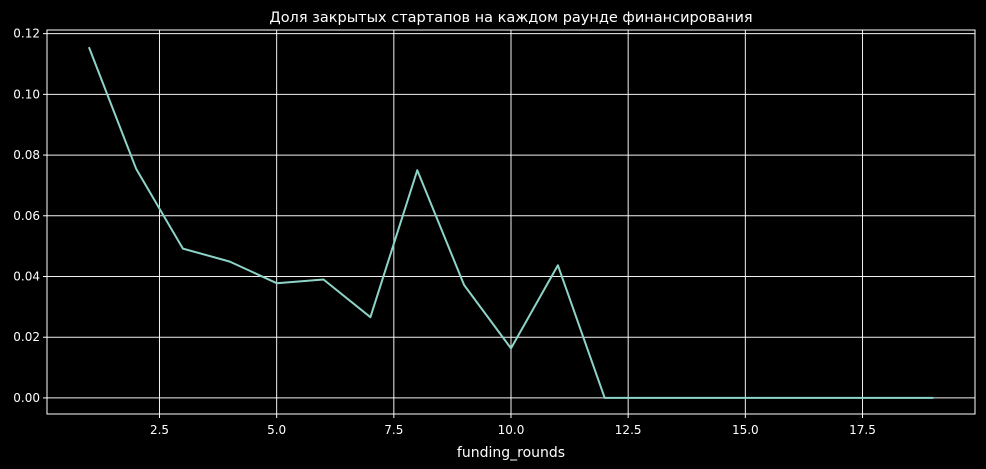 This screenshot has height=469, width=986. I want to click on y-tick-label: 0.04, so click(26, 276).